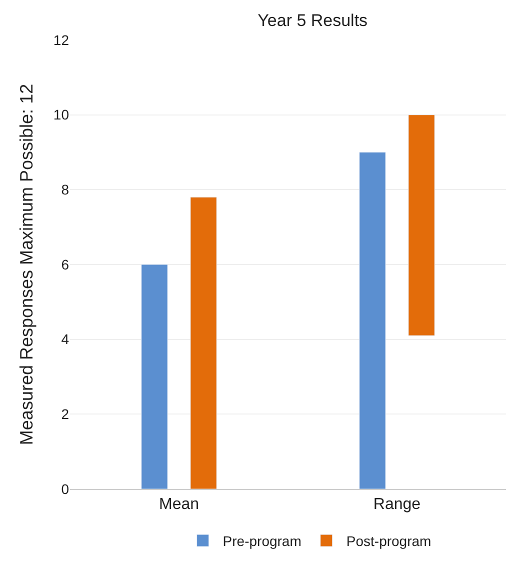  I want to click on legend-label: Post-program, so click(389, 540).